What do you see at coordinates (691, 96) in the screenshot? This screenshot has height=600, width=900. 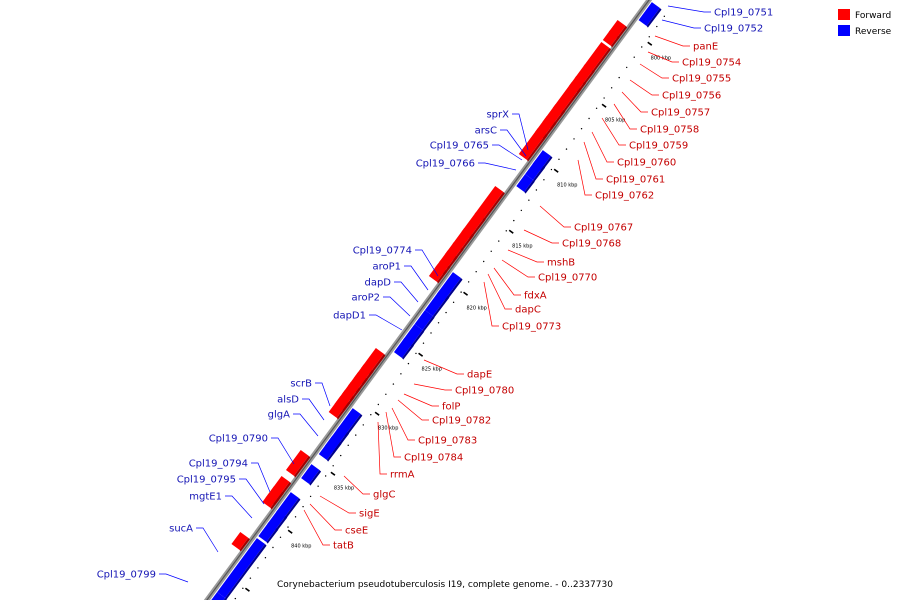 I see `gene-label: Cpl19_0756` at bounding box center [691, 96].